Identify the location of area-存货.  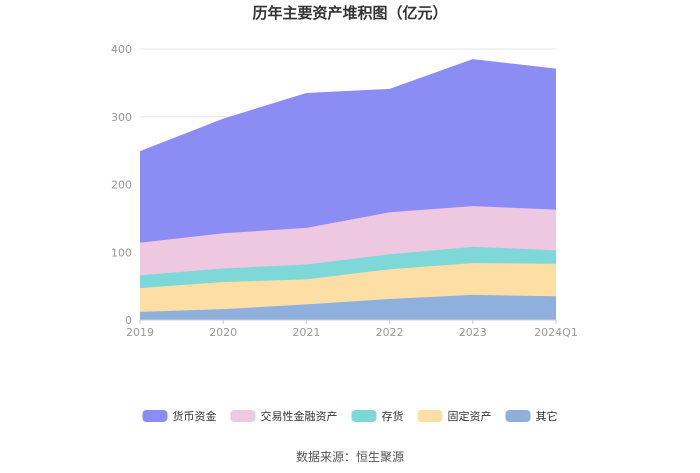
(348, 267).